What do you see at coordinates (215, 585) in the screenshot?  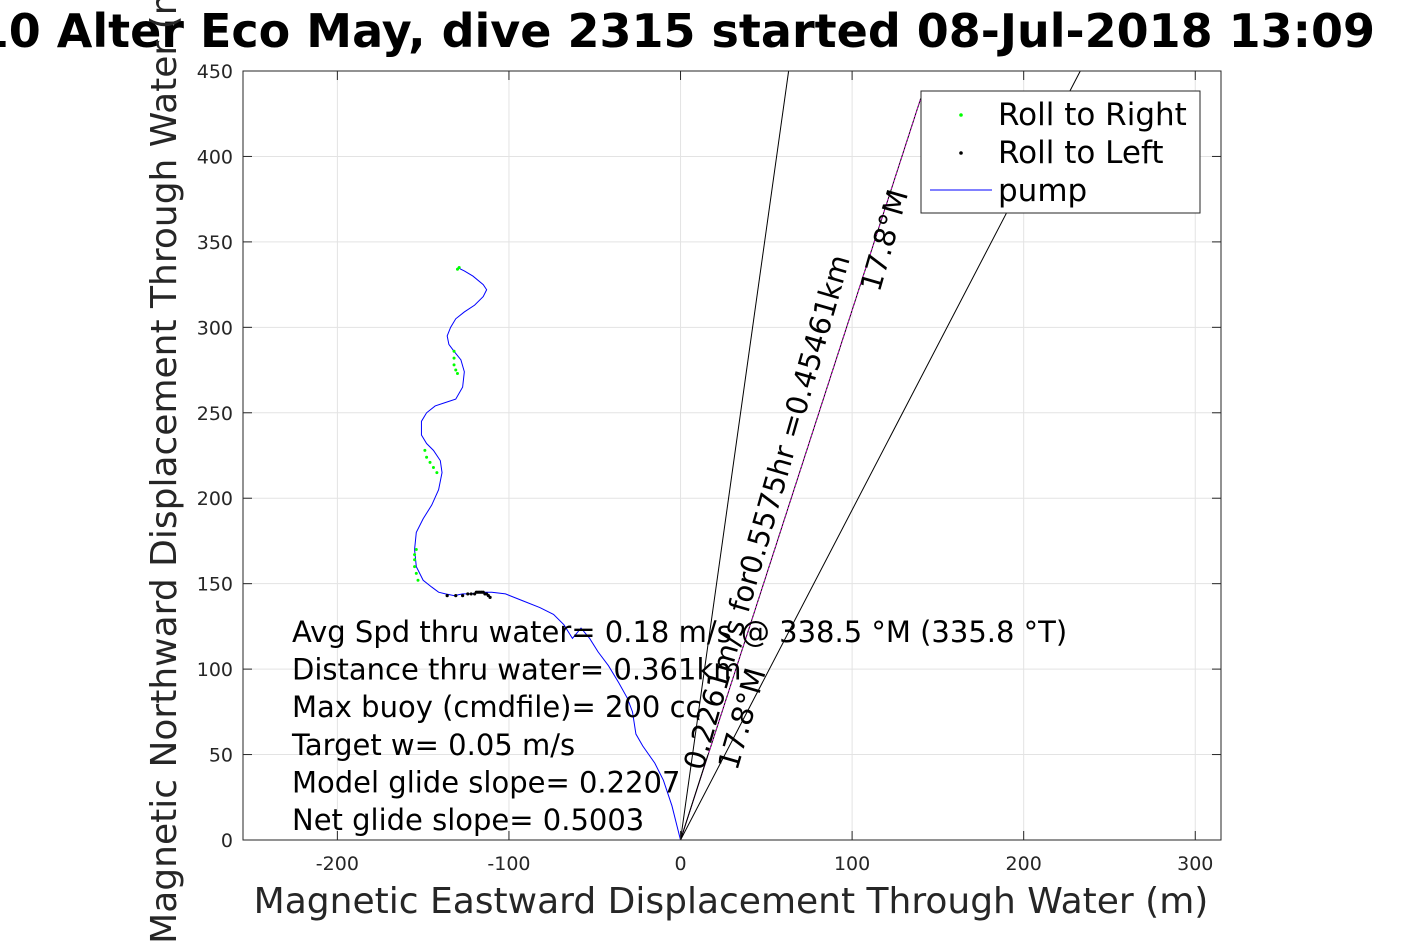 I see `y-tick-label: 150` at bounding box center [215, 585].